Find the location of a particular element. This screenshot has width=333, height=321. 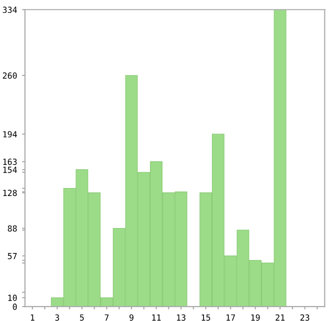

x-tick-label: 9 is located at coordinates (131, 317).